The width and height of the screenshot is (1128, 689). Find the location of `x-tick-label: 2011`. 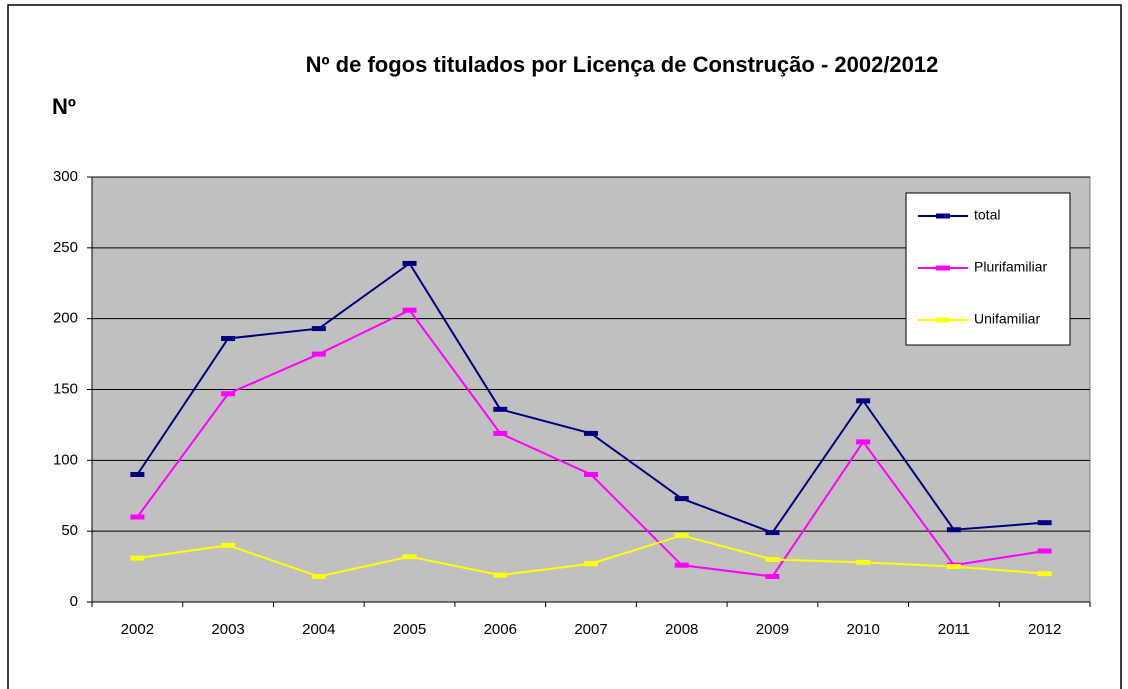

x-tick-label: 2011 is located at coordinates (954, 629).